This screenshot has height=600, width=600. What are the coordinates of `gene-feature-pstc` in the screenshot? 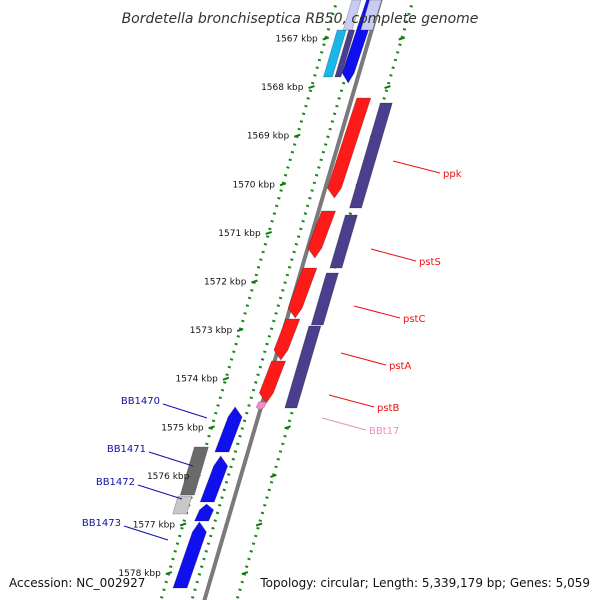 It's located at (302, 293).